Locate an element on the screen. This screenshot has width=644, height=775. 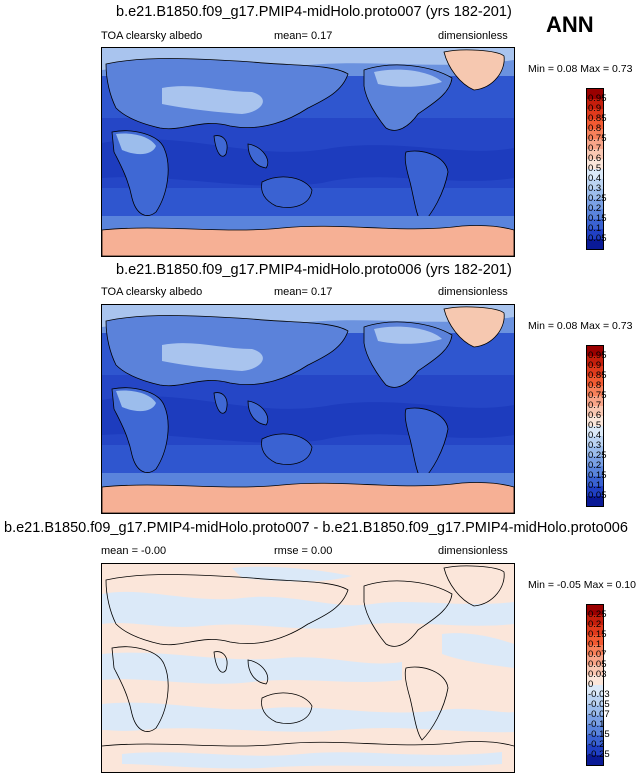
colorbar-tick-label: 0.03 is located at coordinates (597, 674).